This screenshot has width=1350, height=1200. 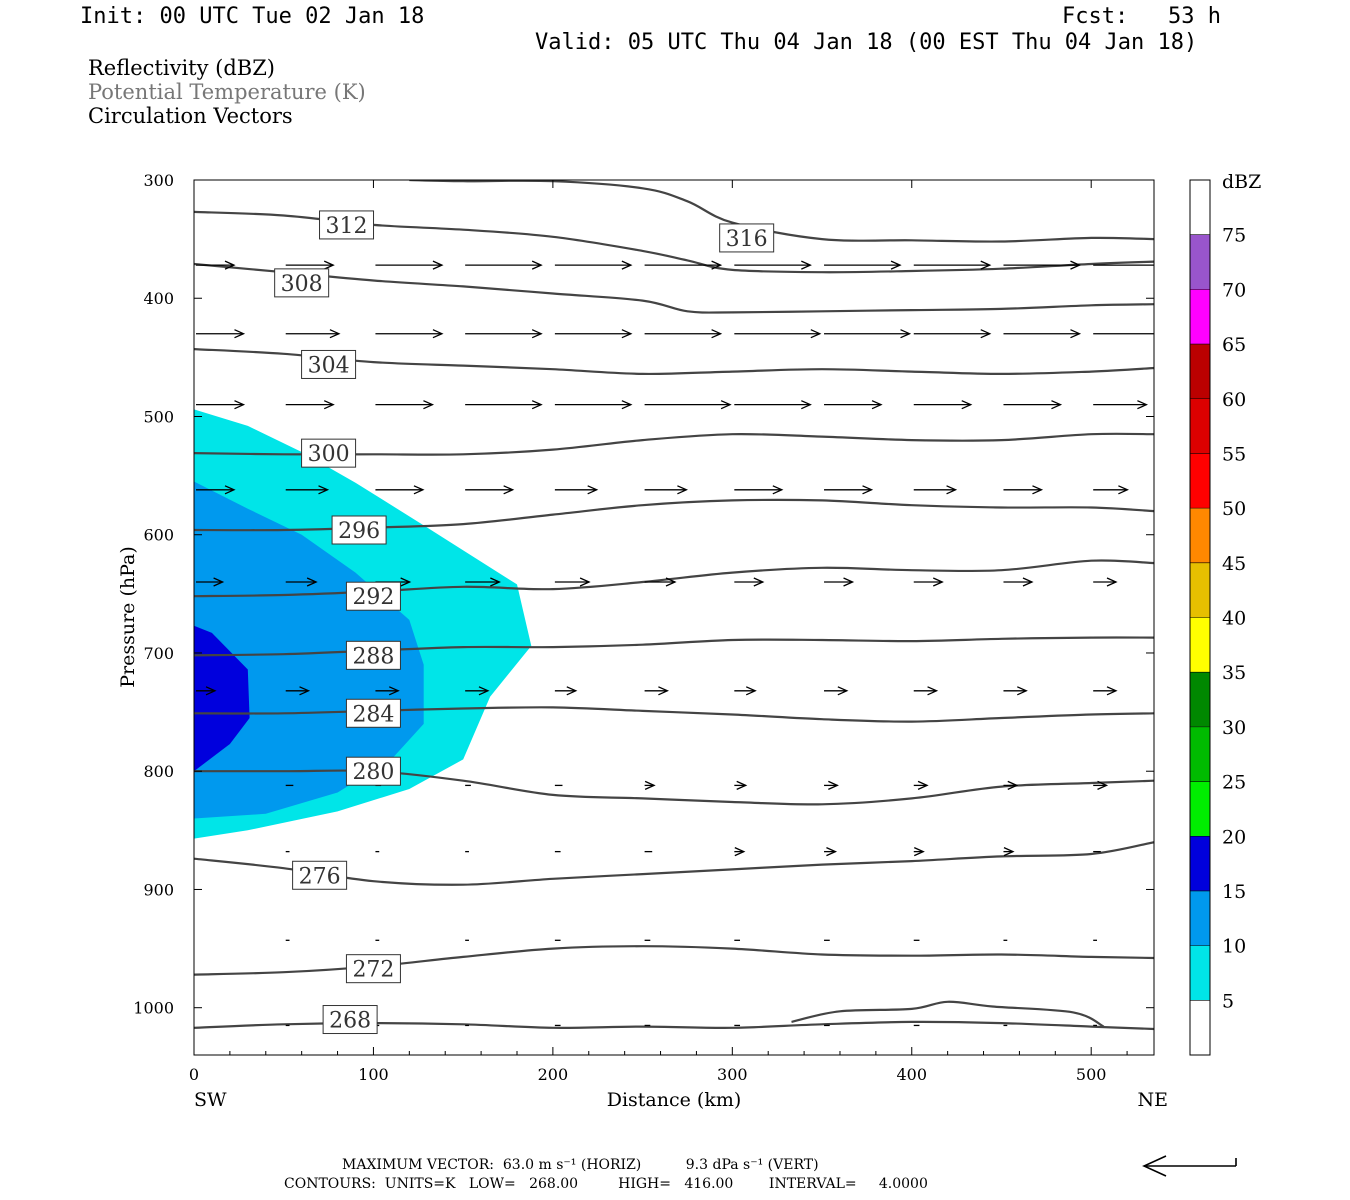 I want to click on colorbar-title: dBZ, so click(x=1241, y=182).